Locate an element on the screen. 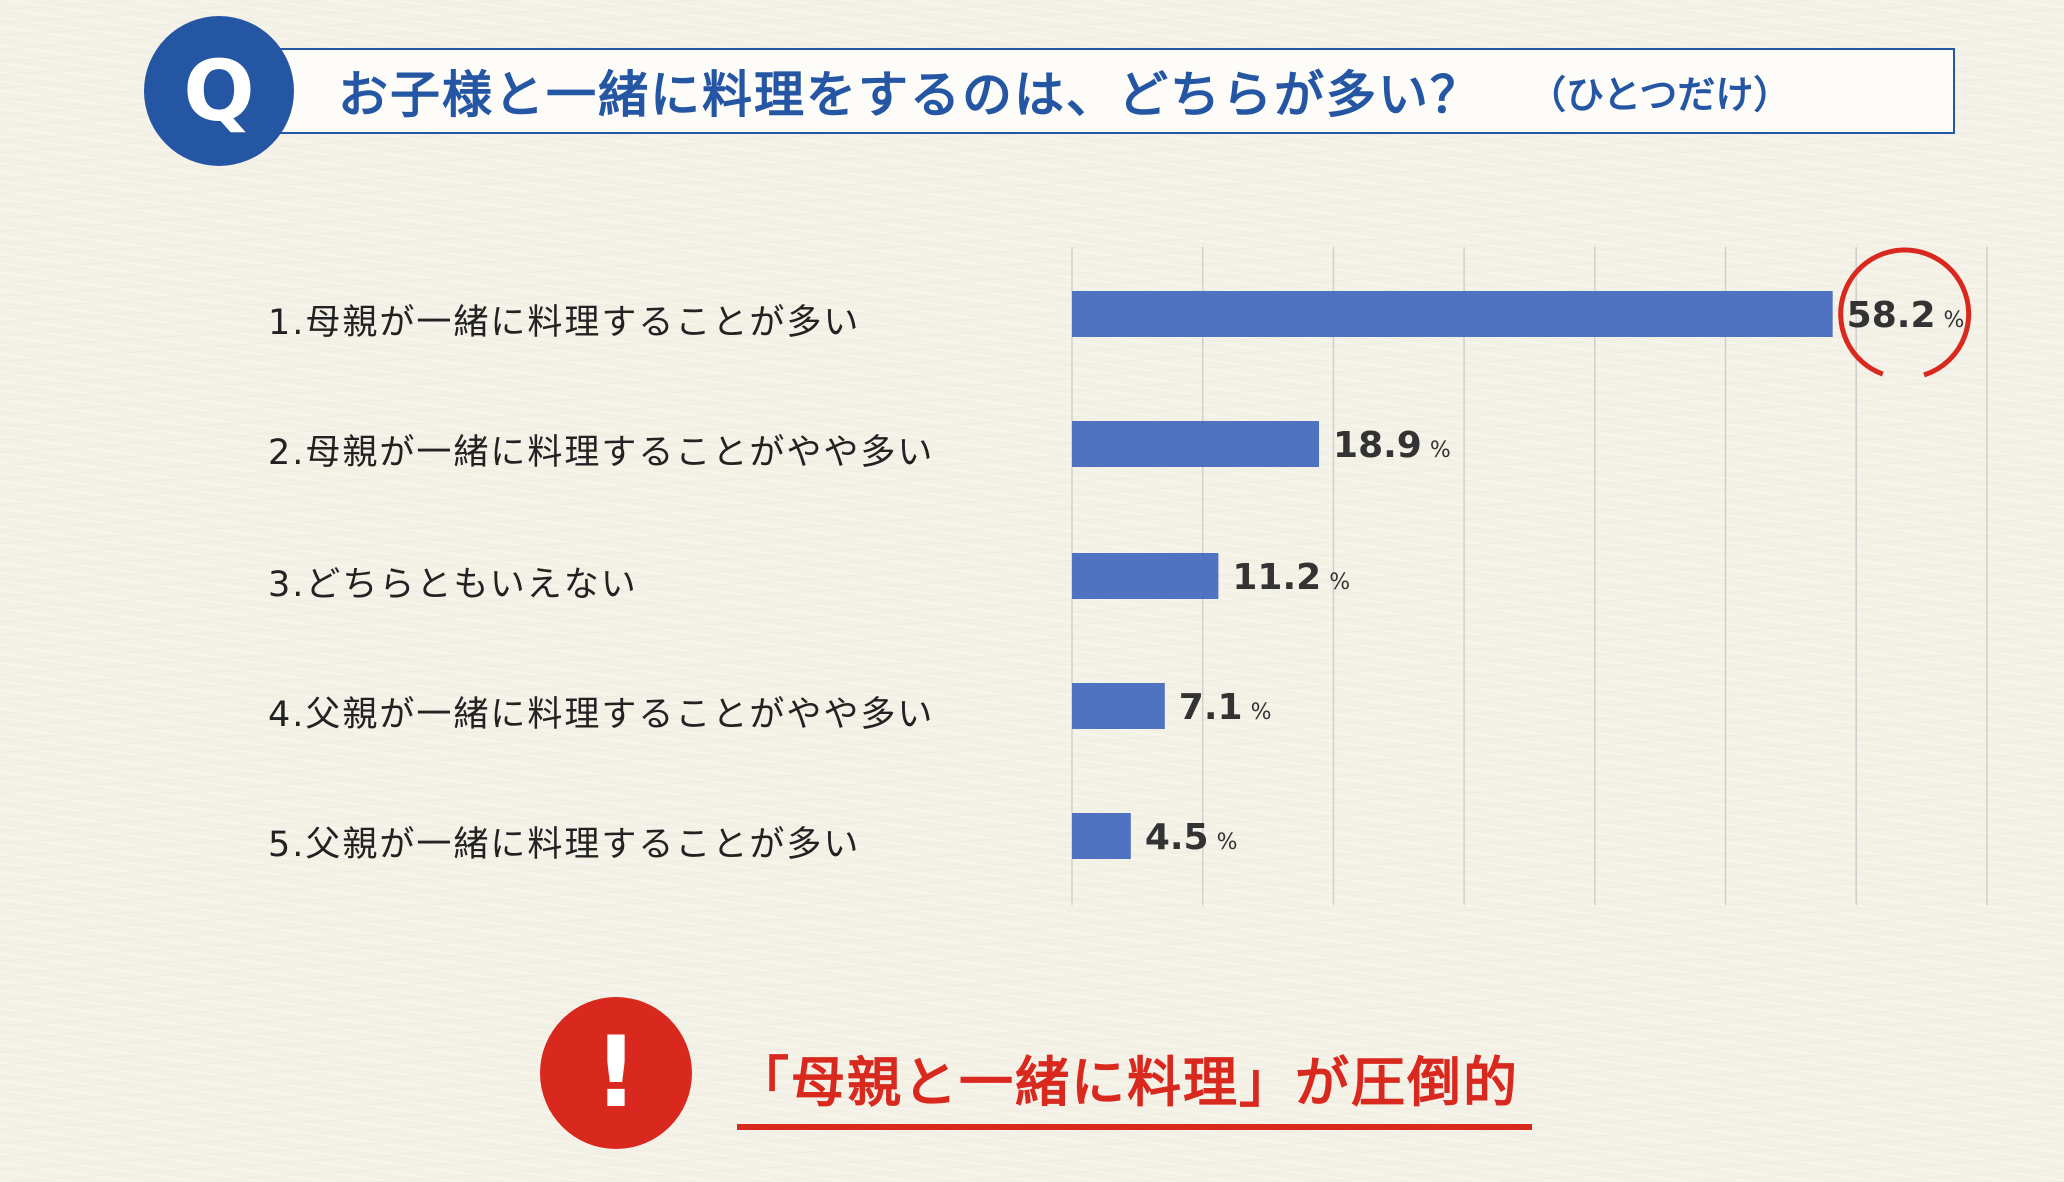 The width and height of the screenshot is (2064, 1182). conclusion-underline is located at coordinates (1134, 1127).